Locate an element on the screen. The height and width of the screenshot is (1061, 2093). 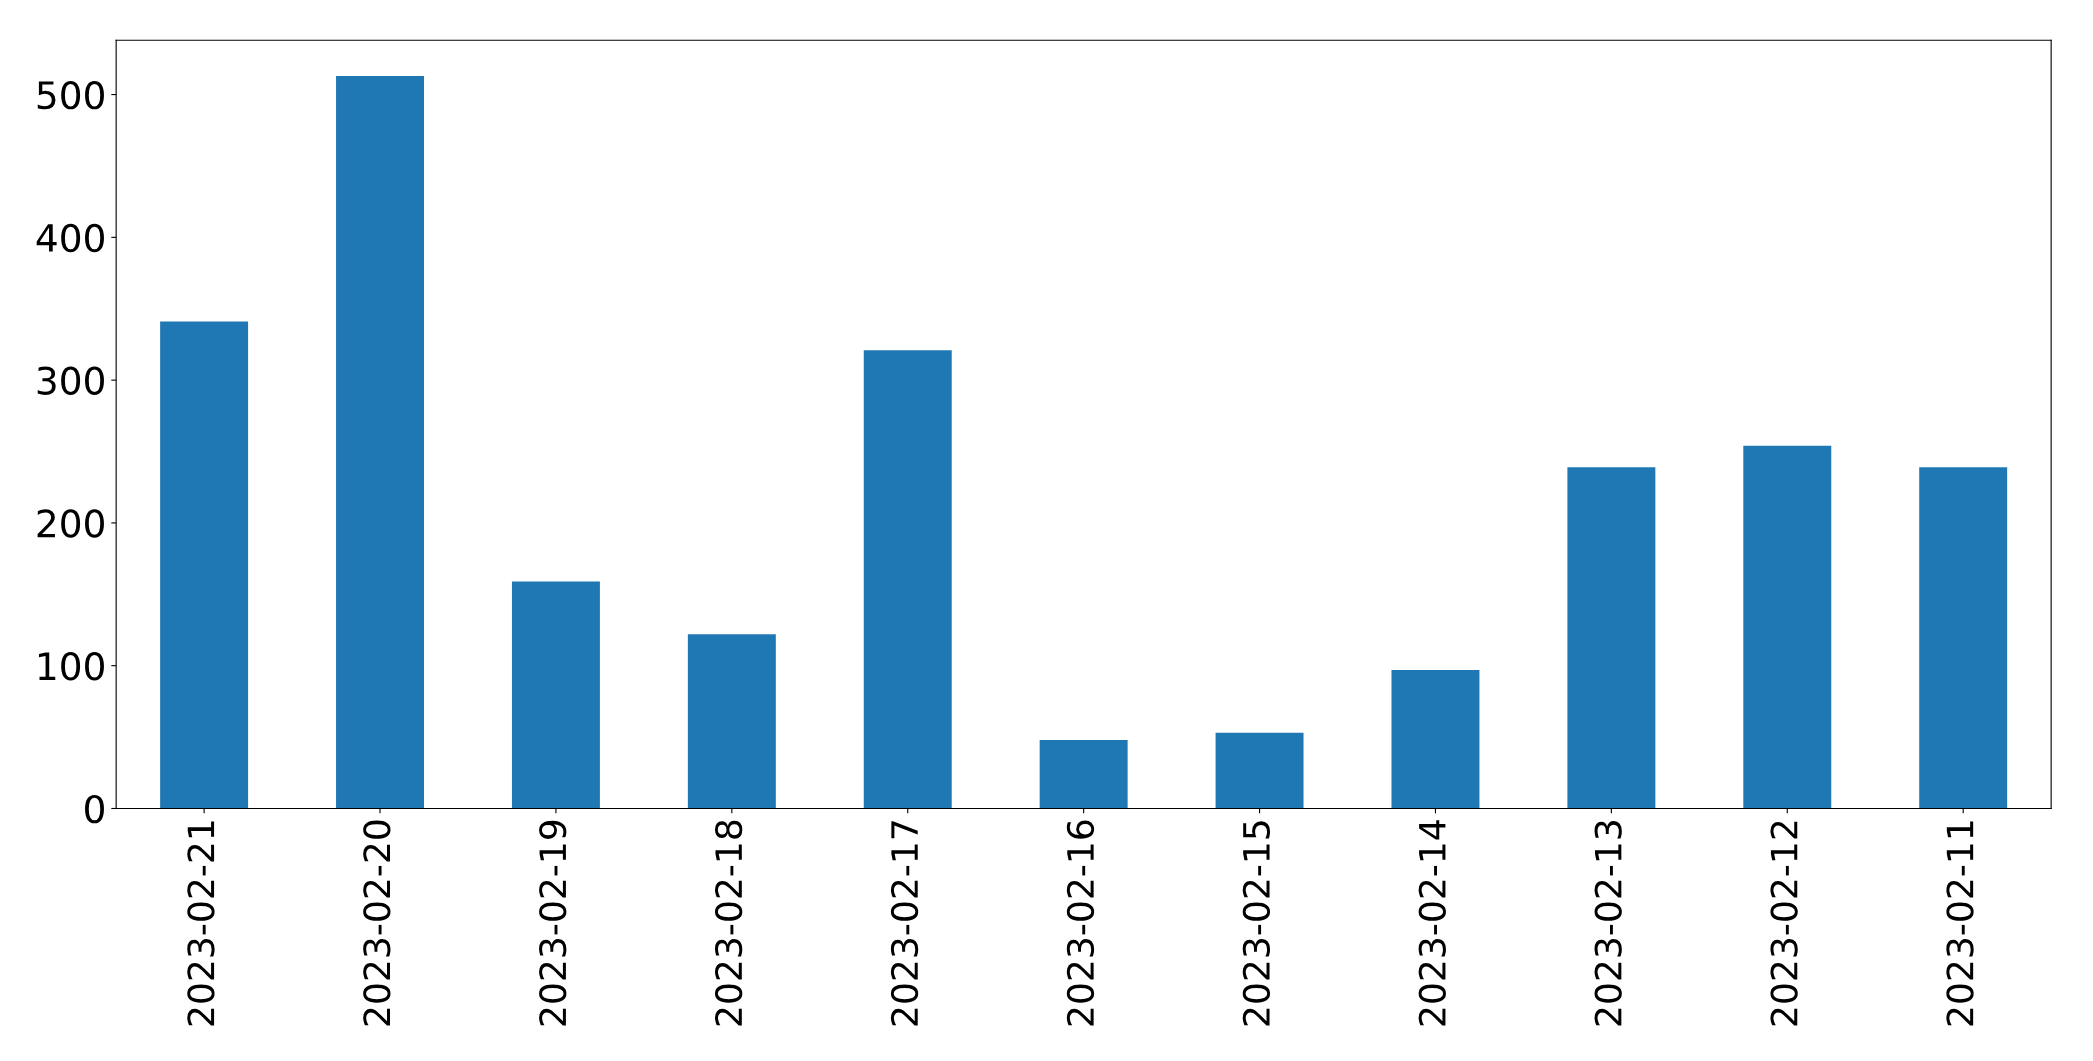
x-tick-label: 2023-02-19 is located at coordinates (553, 923).